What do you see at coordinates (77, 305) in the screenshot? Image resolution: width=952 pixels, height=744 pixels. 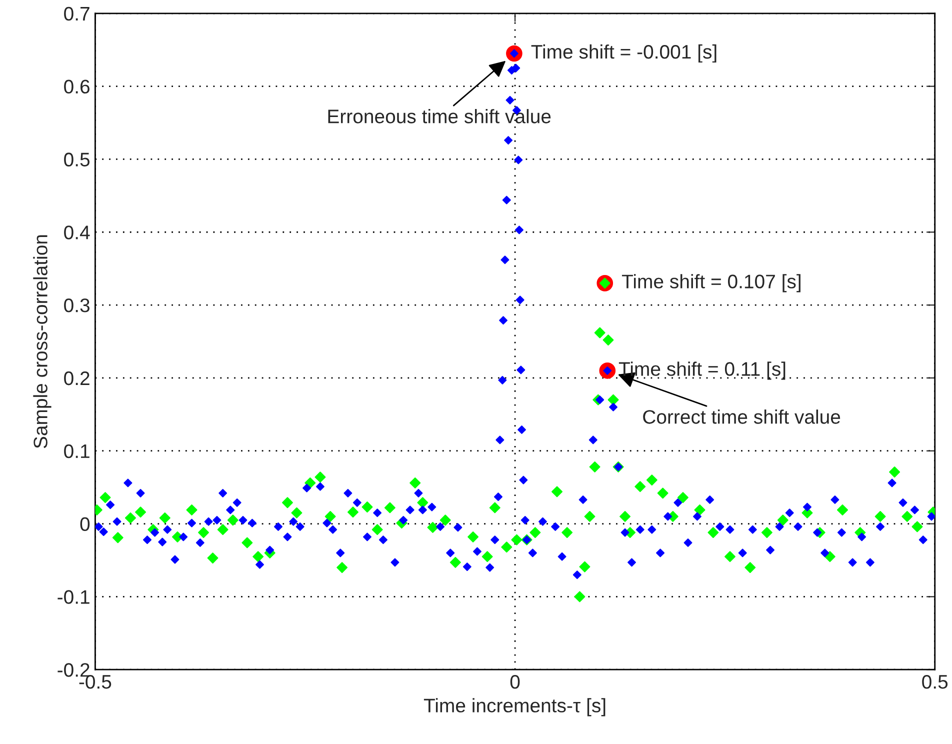 I see `y-tick-label: 0.3` at bounding box center [77, 305].